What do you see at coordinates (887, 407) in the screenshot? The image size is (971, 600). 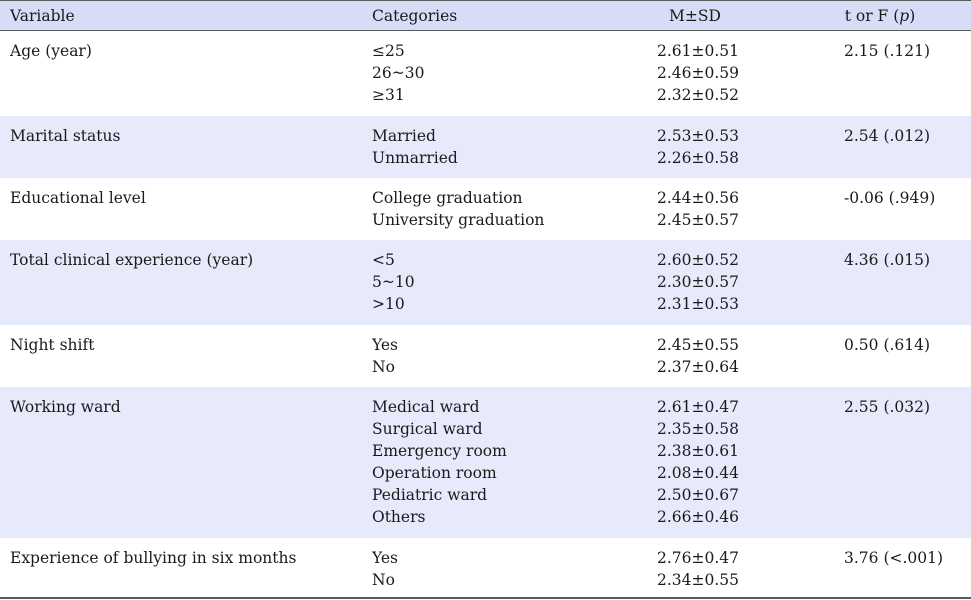 I see `test-statistic-cell: 2.55 (.032)` at bounding box center [887, 407].